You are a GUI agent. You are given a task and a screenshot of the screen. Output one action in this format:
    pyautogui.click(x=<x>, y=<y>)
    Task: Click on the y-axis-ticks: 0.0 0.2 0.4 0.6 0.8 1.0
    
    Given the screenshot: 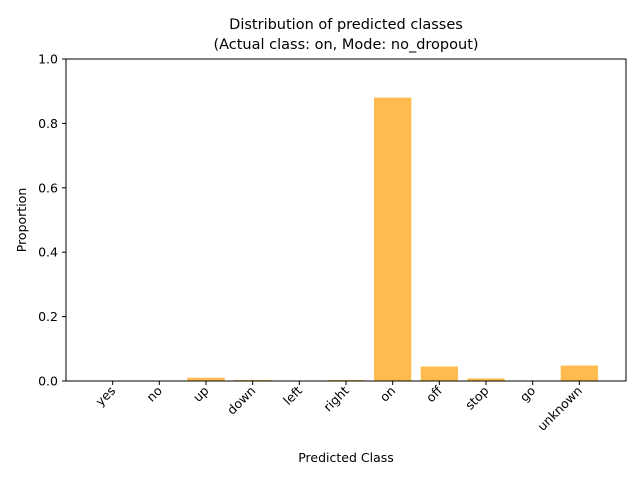 What is the action you would take?
    pyautogui.click(x=52, y=220)
    